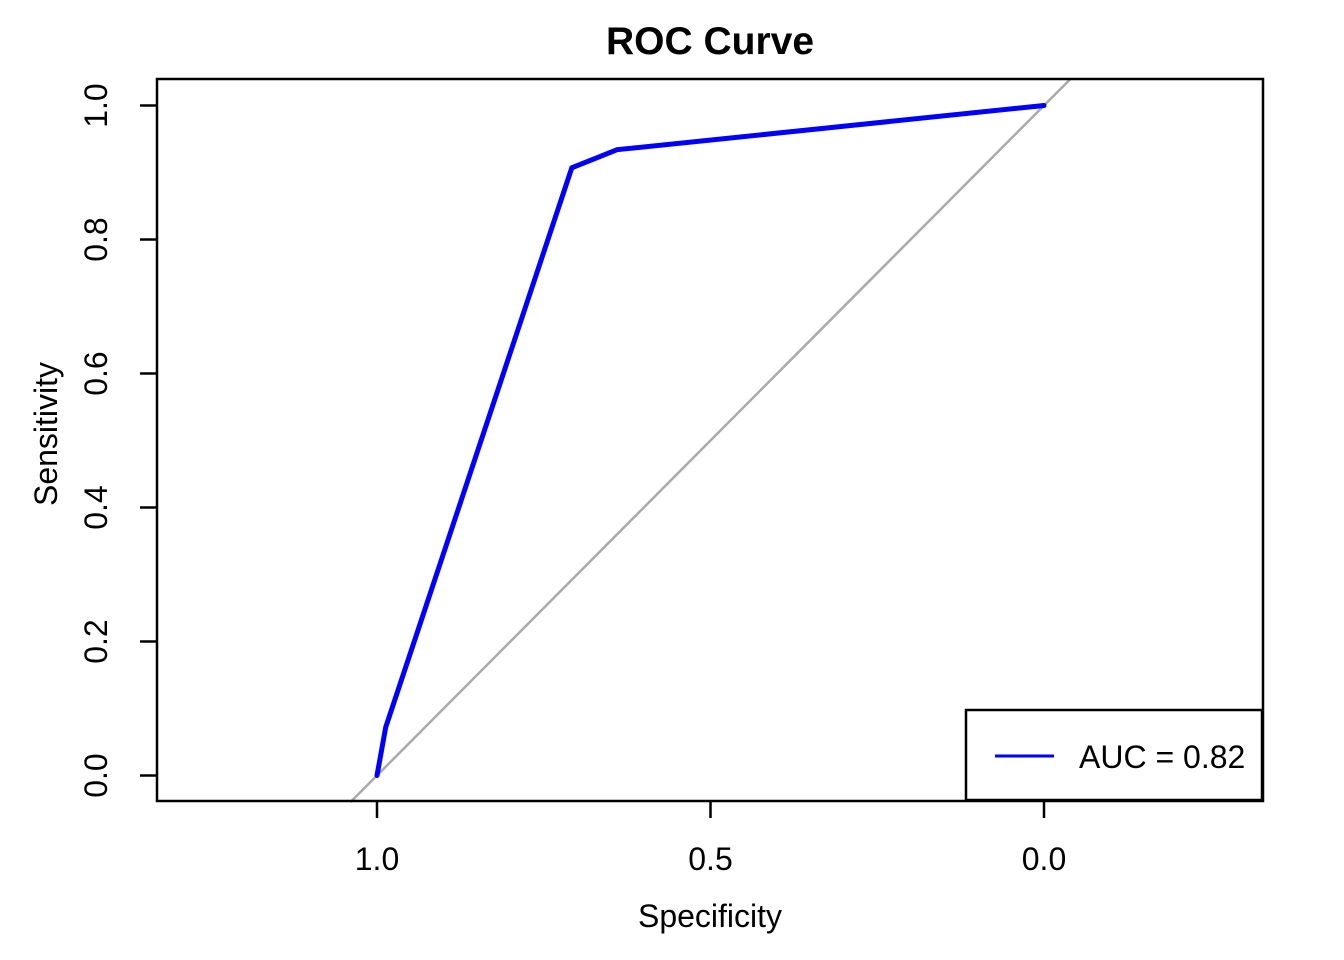 This screenshot has width=1344, height=960. Describe the element at coordinates (96, 373) in the screenshot. I see `y-tick-label-0-6: 0.6` at that location.